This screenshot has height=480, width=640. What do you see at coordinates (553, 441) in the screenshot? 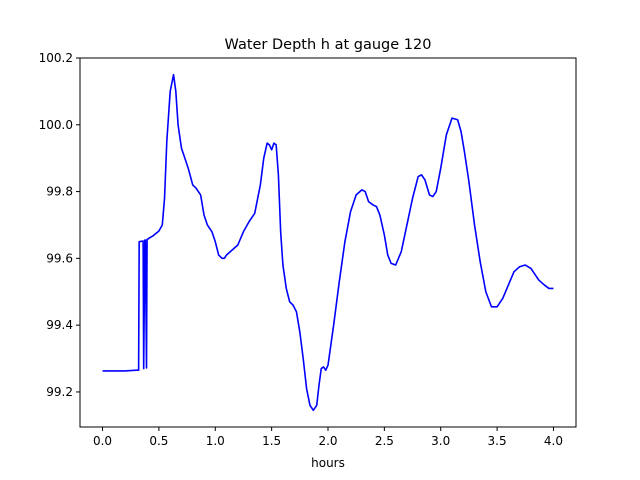
I see `x-tick-label: 4.0` at bounding box center [553, 441].